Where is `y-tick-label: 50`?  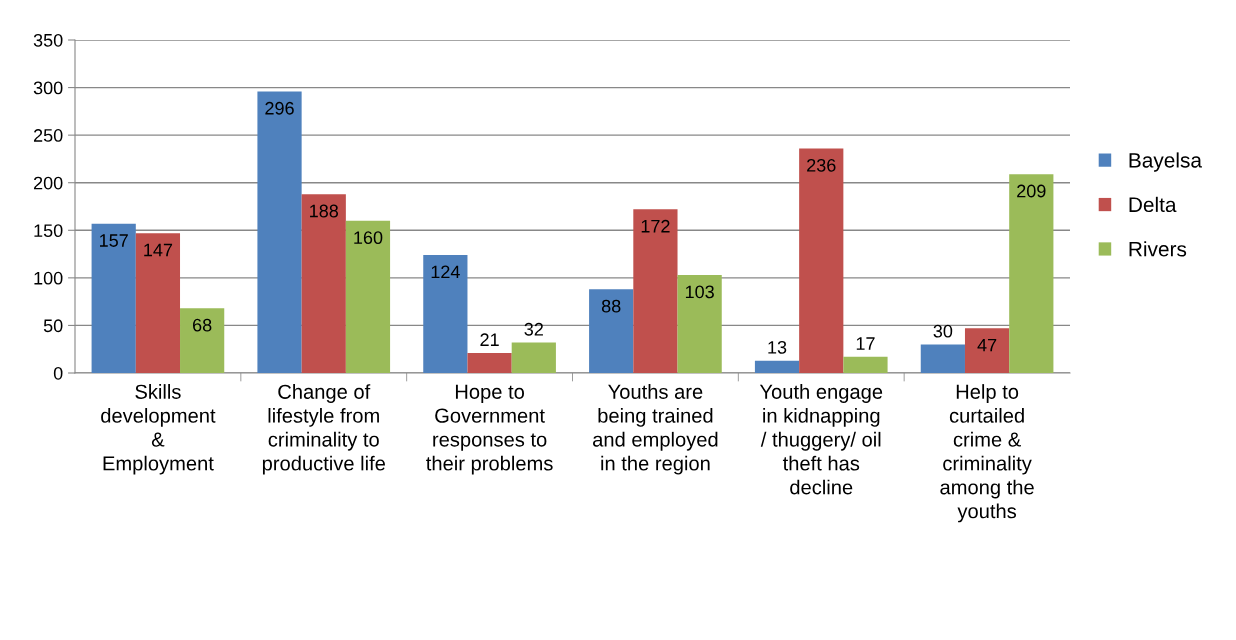 y-tick-label: 50 is located at coordinates (53, 326).